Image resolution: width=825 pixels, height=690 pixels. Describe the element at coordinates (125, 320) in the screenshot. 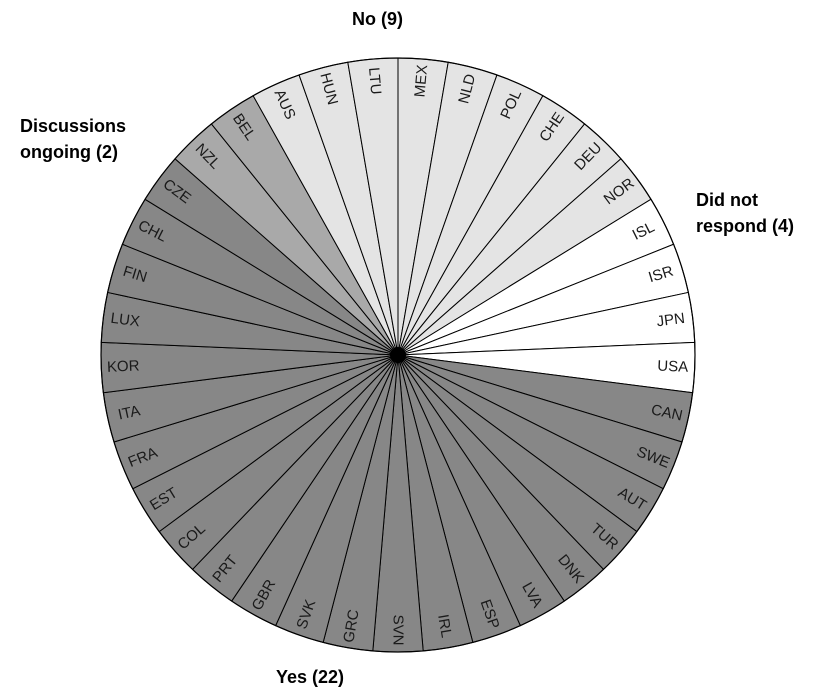

I see `slice-label-lux: LUX` at that location.